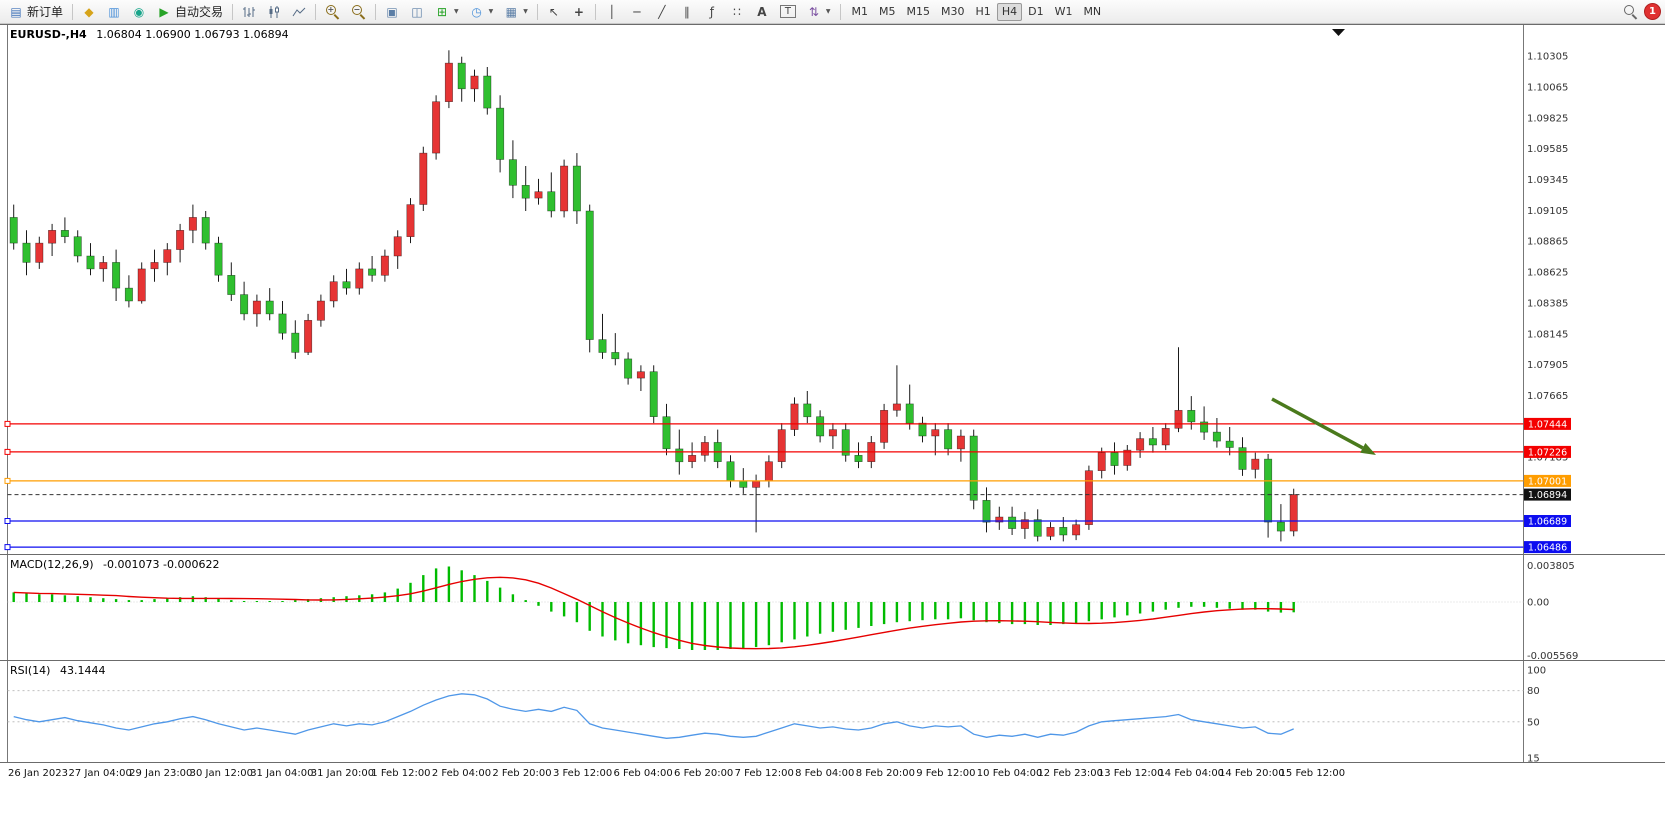 Image resolution: width=1665 pixels, height=837 pixels. Describe the element at coordinates (1547, 87) in the screenshot. I see `svg-text: 1.10065` at that location.